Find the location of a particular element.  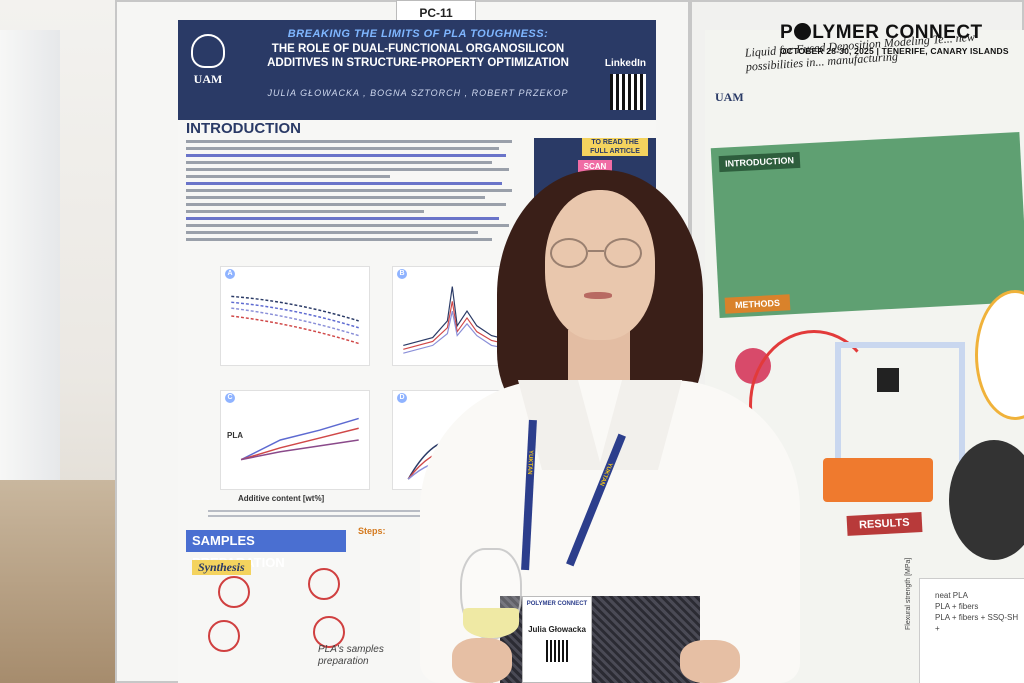

background-floor is located at coordinates (60, 581).